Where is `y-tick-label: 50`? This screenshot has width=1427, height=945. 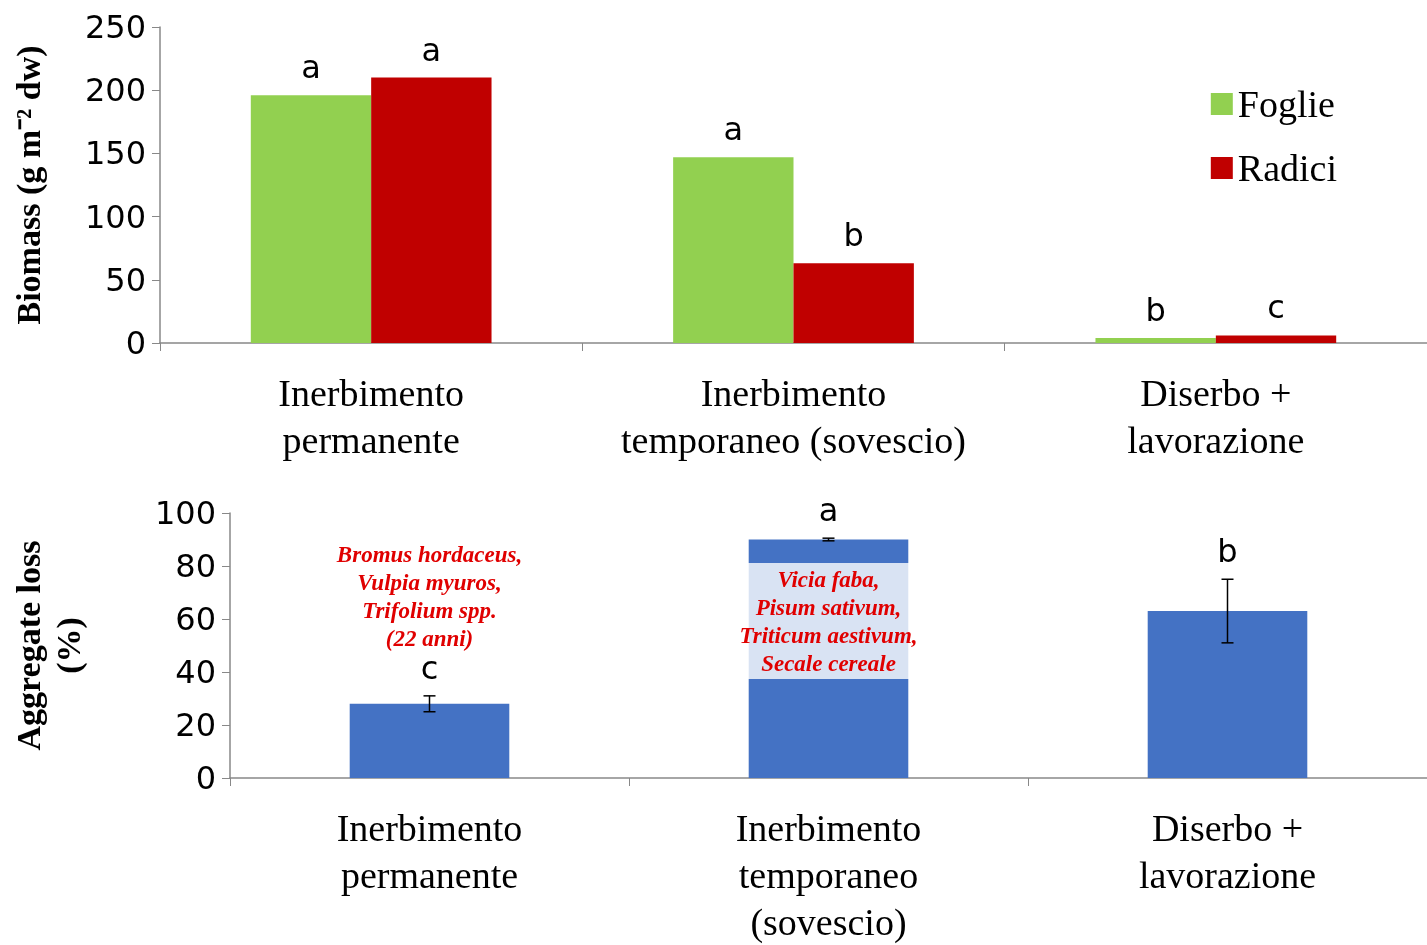 y-tick-label: 50 is located at coordinates (125, 279).